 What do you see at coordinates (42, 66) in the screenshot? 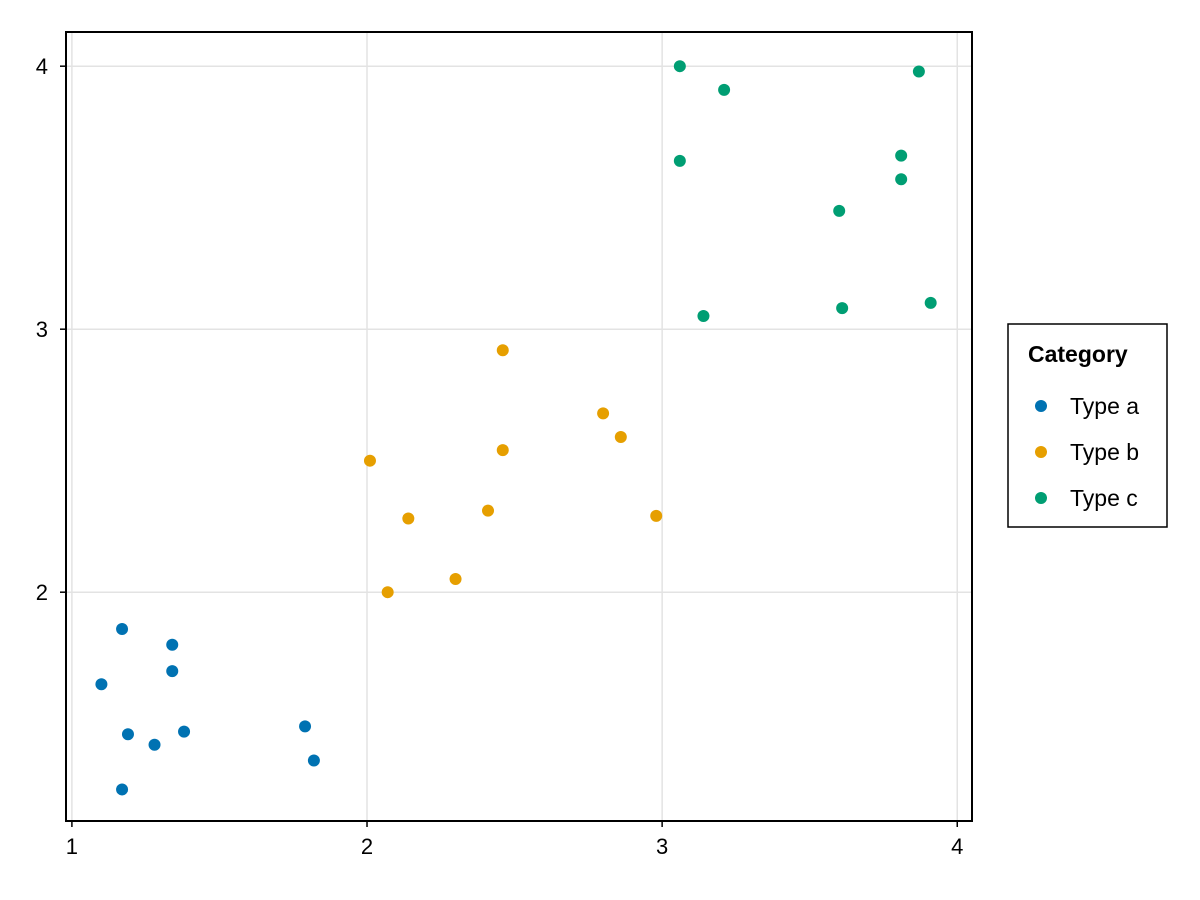
I see `y-tick-label: 4` at bounding box center [42, 66].